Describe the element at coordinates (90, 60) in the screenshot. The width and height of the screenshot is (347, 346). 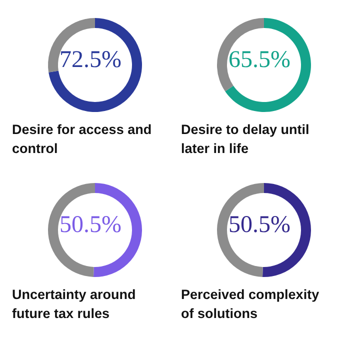
I see `text: 72.5%` at that location.